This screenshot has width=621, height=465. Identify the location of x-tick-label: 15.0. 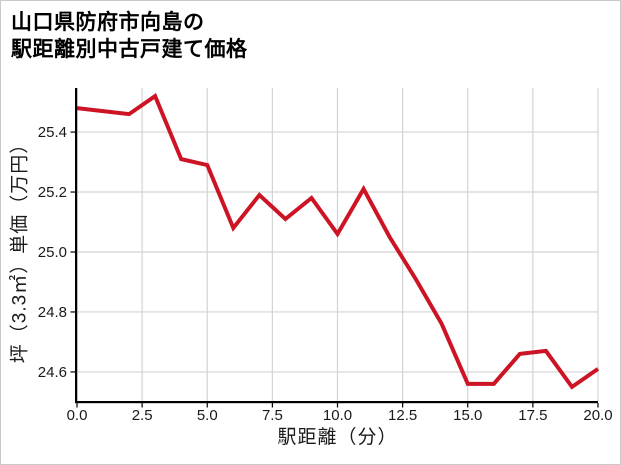
(467, 415).